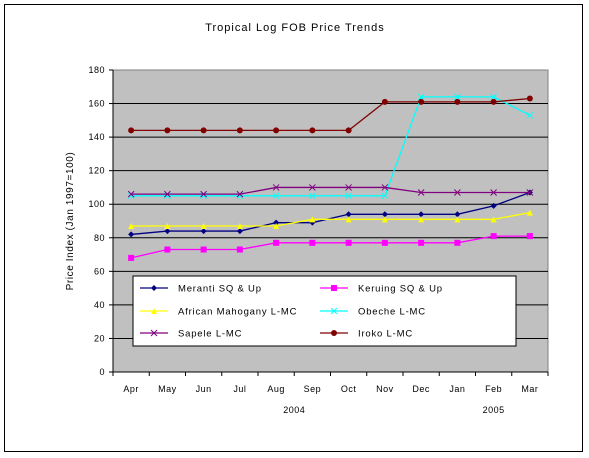 This screenshot has width=589, height=458. Describe the element at coordinates (330, 219) in the screenshot. I see `series-african-mahogany-l-mc` at that location.